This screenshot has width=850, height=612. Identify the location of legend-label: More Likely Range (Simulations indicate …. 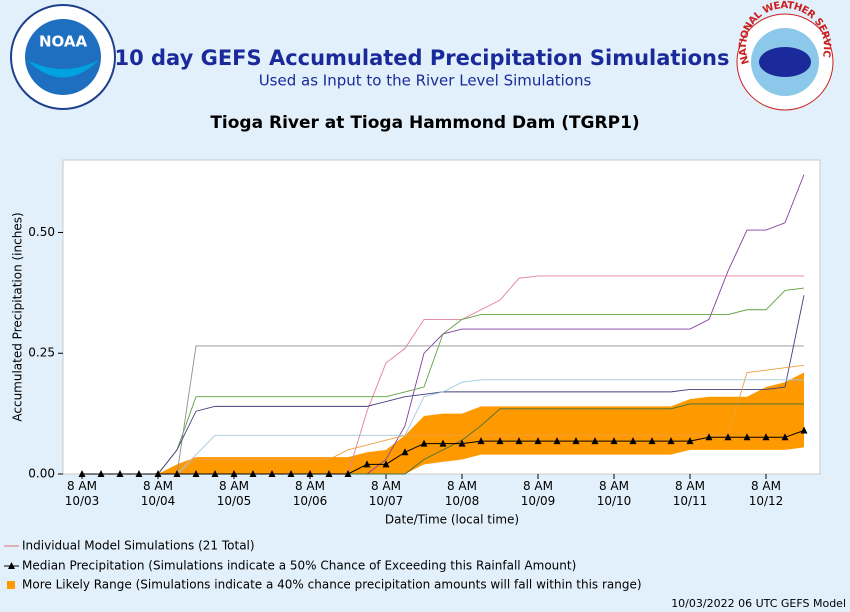
(332, 585).